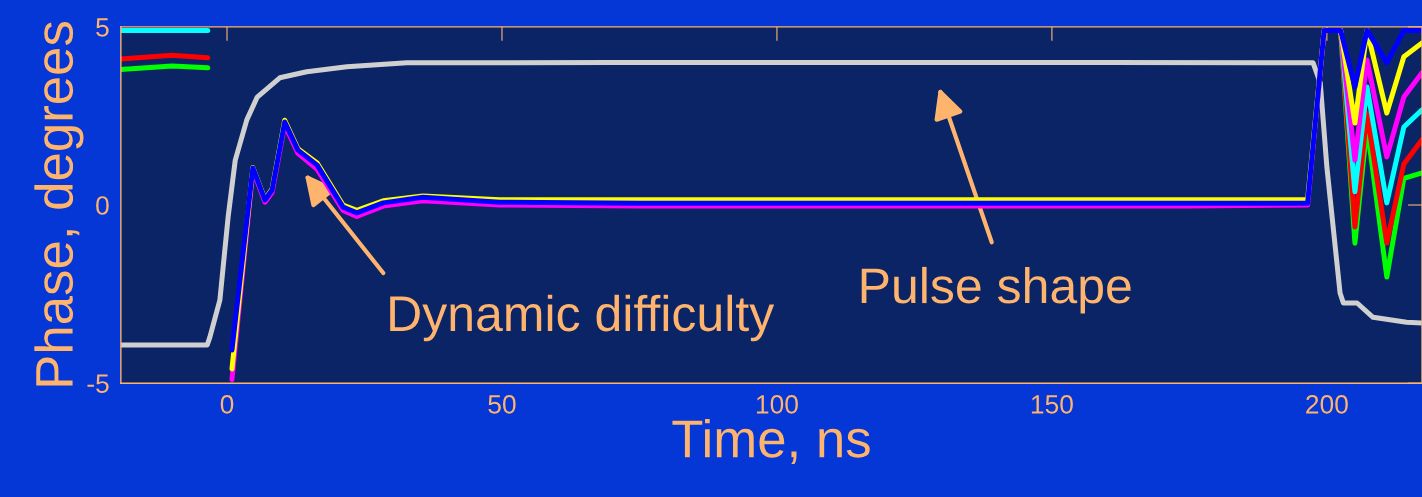 Image resolution: width=1422 pixels, height=497 pixels. I want to click on y-tick-label: 0, so click(102, 205).